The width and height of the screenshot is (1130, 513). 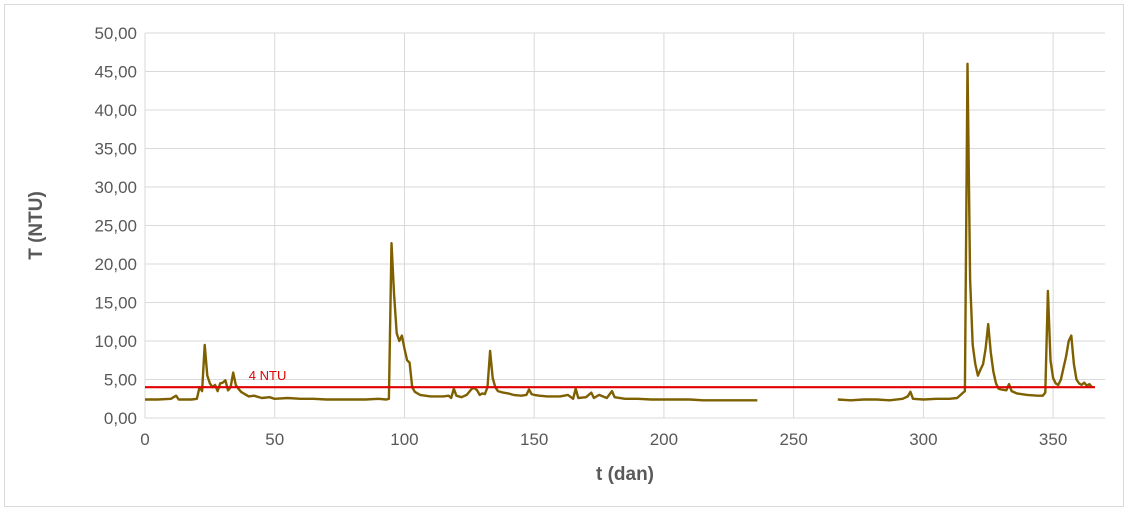 What do you see at coordinates (1053, 439) in the screenshot?
I see `x-tick-label: 350` at bounding box center [1053, 439].